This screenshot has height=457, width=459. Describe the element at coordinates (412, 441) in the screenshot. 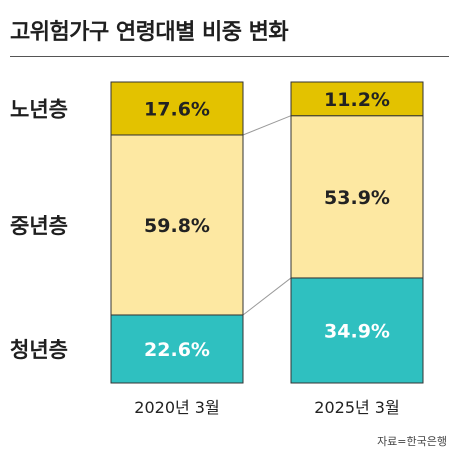

I see `source-note: 자료=한국은행` at that location.